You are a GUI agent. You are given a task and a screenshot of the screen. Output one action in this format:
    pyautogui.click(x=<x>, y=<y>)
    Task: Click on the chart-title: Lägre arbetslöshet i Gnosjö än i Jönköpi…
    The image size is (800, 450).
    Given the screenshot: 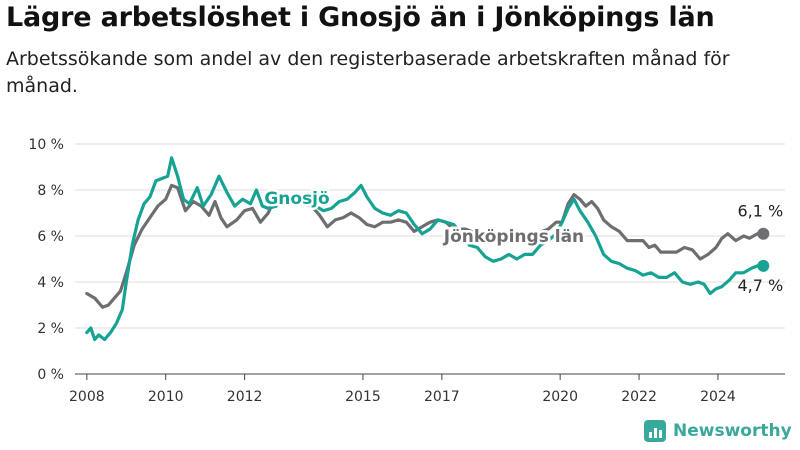 What is the action you would take?
    pyautogui.click(x=360, y=17)
    